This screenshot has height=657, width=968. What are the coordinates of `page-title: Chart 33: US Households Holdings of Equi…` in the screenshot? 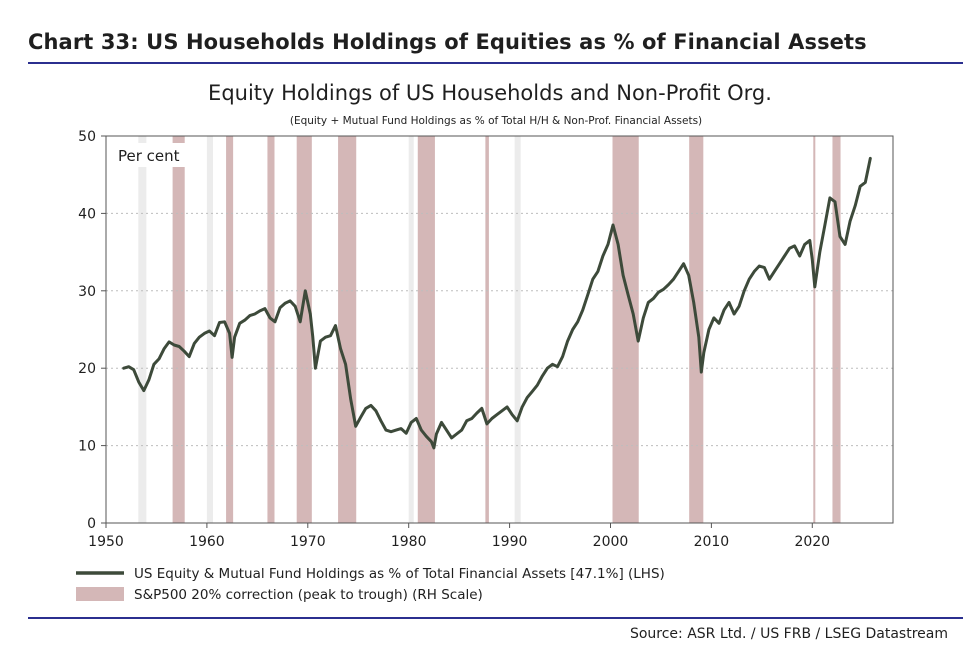 It's located at (447, 42).